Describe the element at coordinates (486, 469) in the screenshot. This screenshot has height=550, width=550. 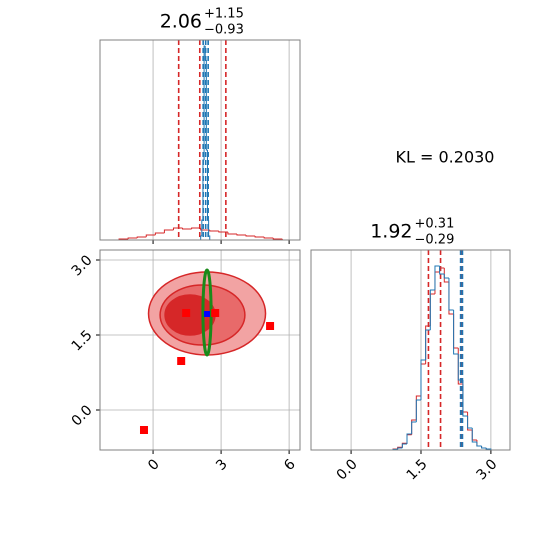
I see `x-tick-label: 3.0` at that location.